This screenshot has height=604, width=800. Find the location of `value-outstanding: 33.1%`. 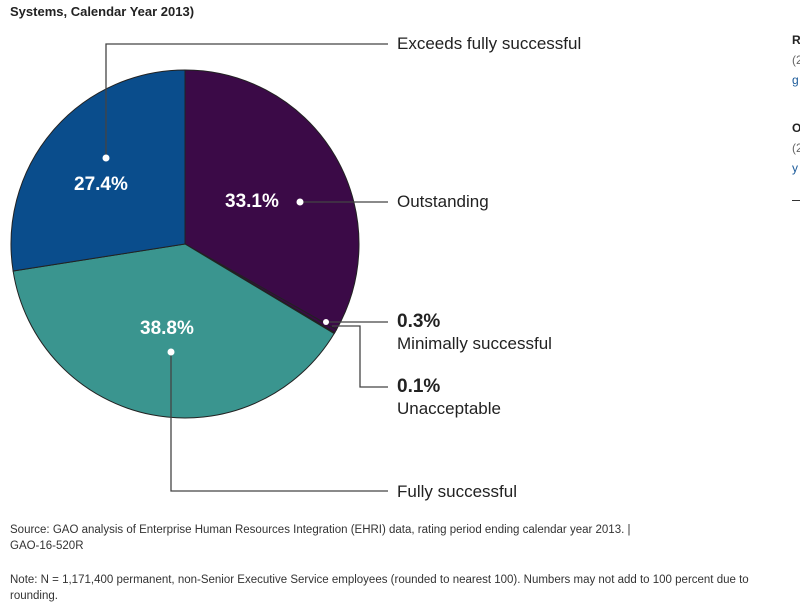

value-outstanding: 33.1% is located at coordinates (252, 201).